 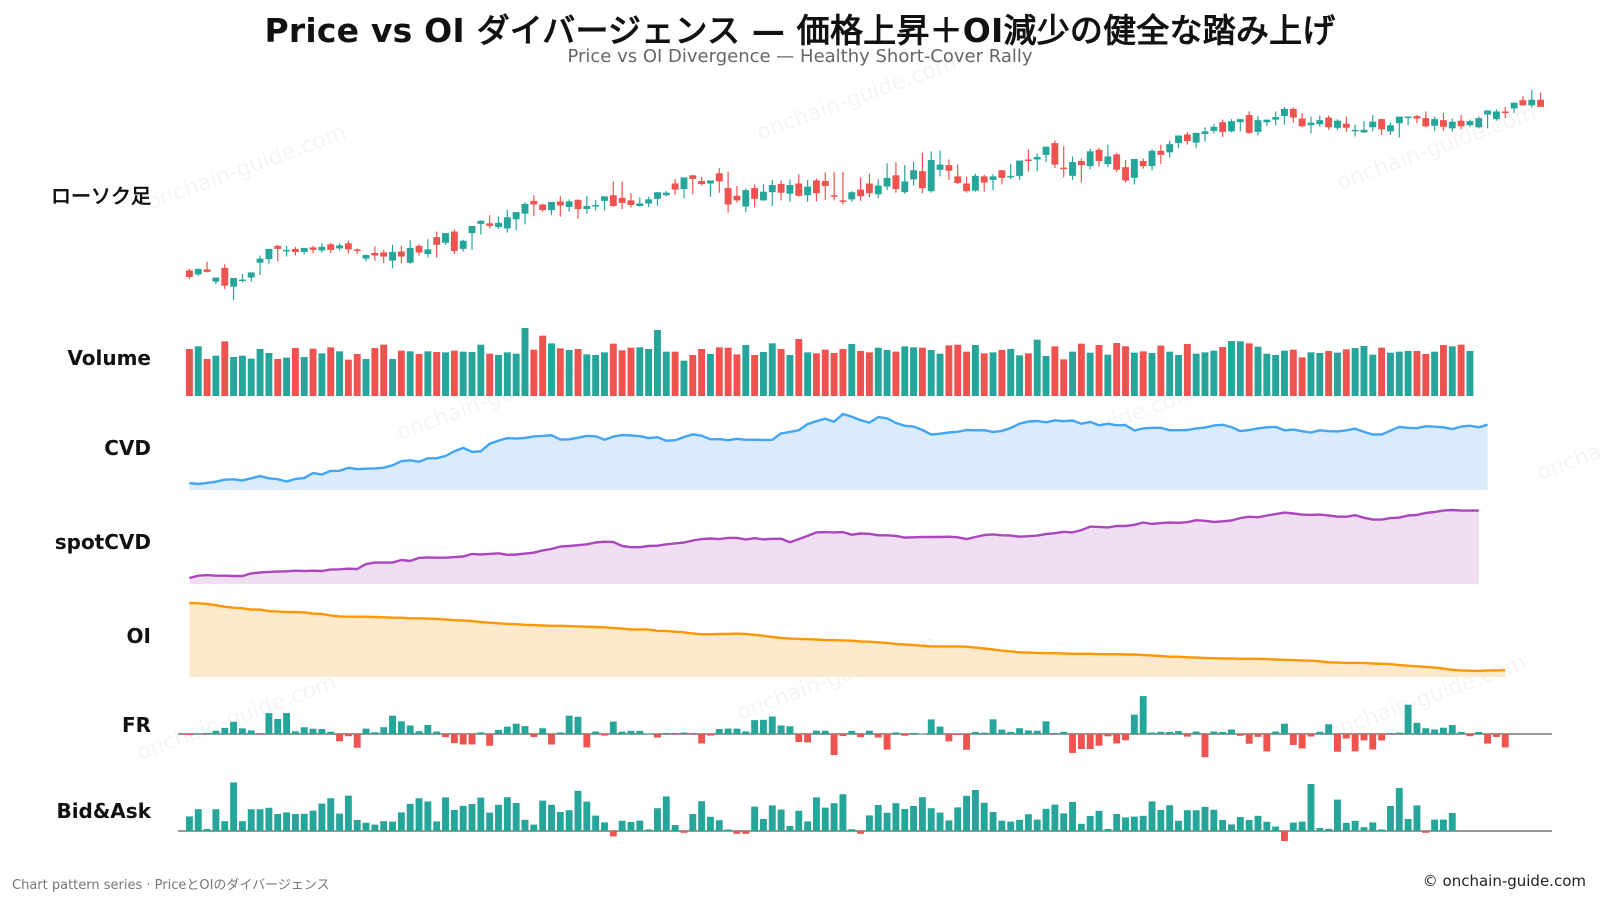 What do you see at coordinates (138, 636) in the screenshot?
I see `panel-label-oi: OI` at bounding box center [138, 636].